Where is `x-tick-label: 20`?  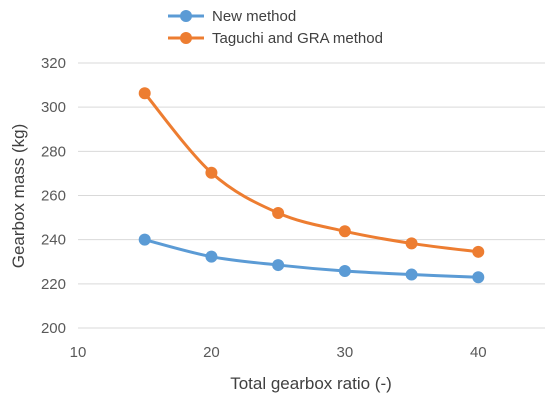 x-tick-label: 20 is located at coordinates (211, 352).